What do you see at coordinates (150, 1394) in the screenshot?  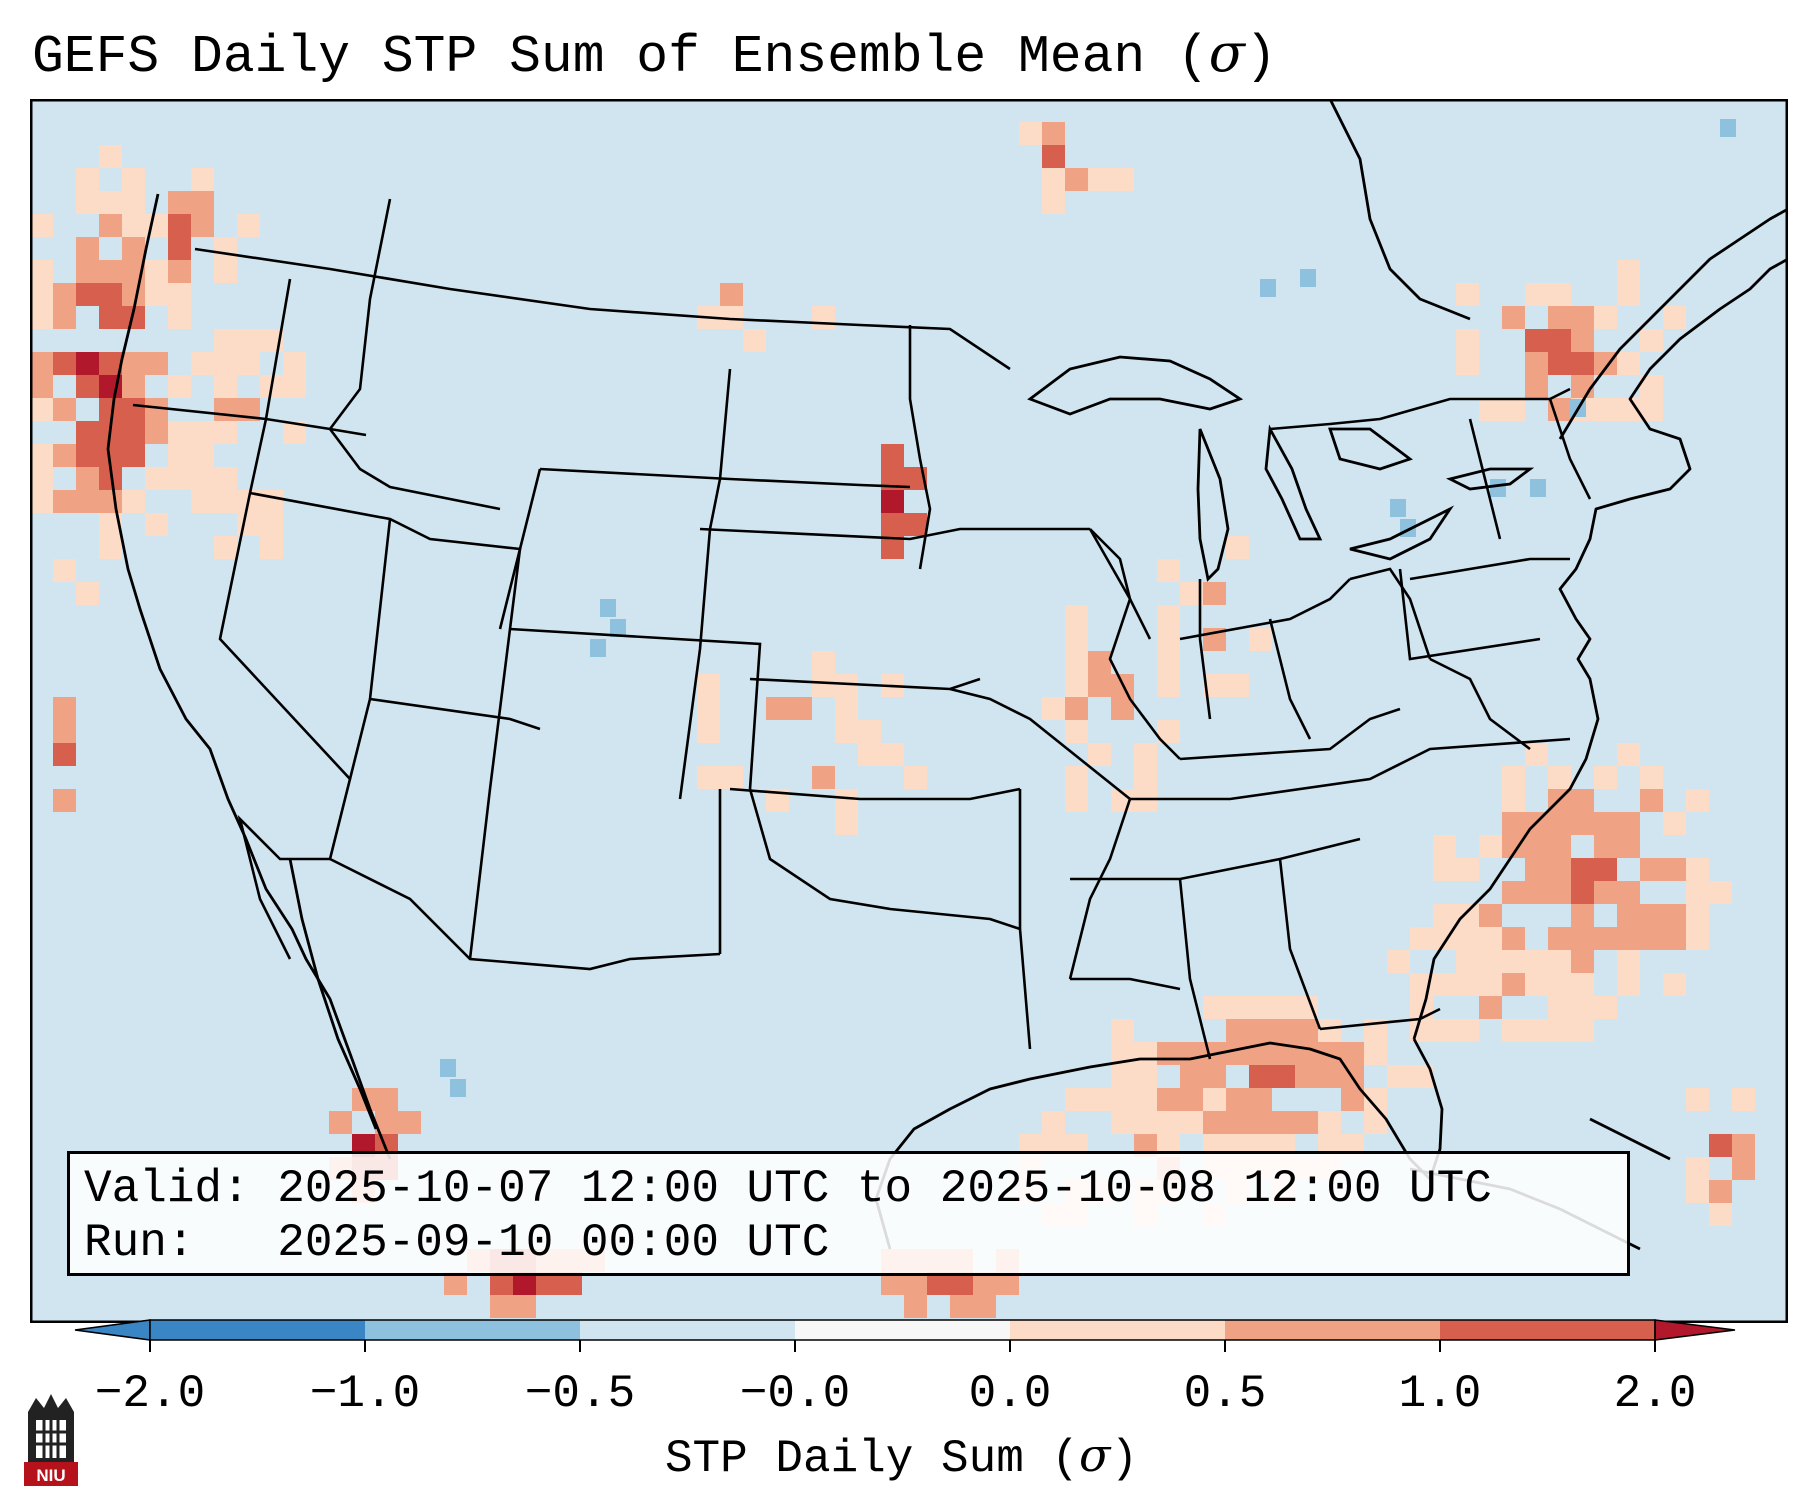 I see `colorbar-tick-label: −2.0` at bounding box center [150, 1394].